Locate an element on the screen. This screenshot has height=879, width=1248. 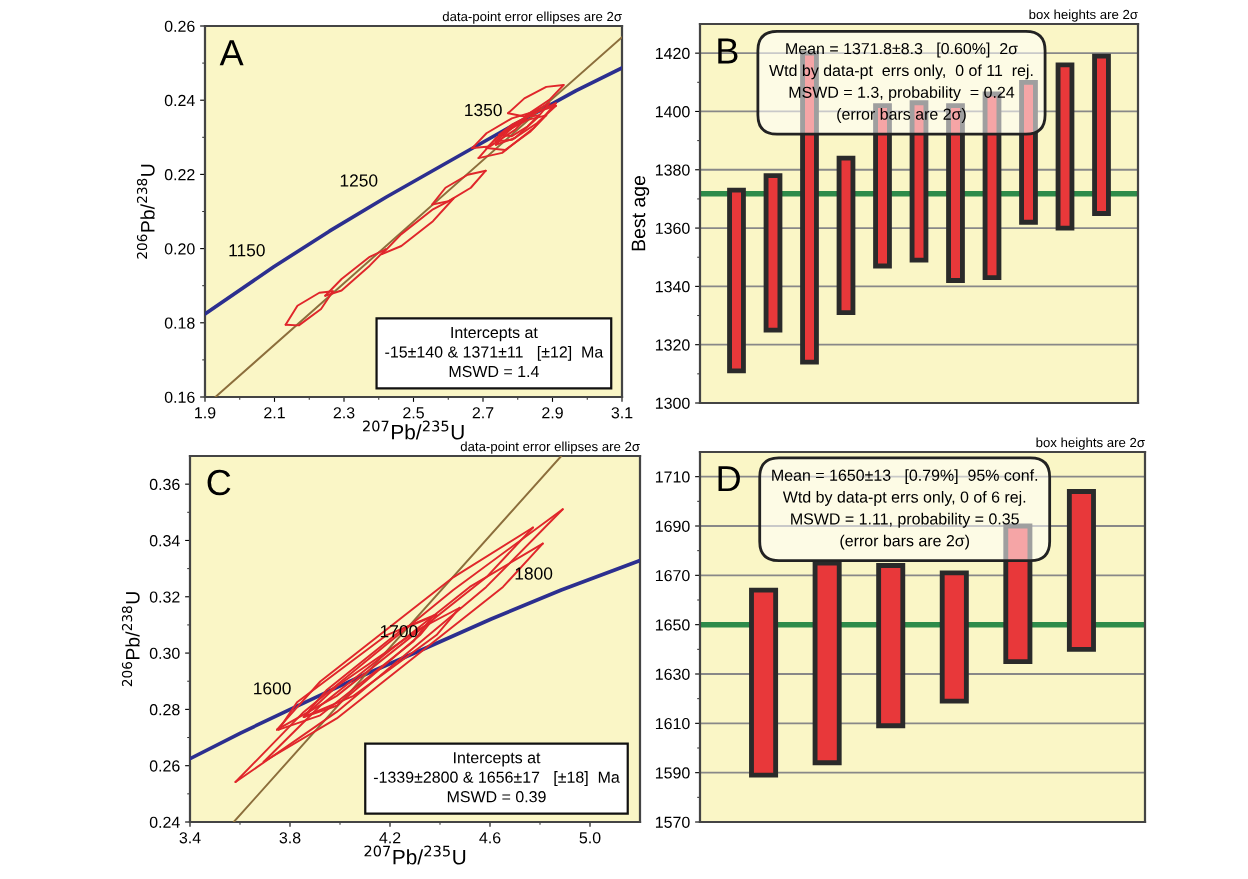
y-tick-label: 0.34 is located at coordinates (164, 541).